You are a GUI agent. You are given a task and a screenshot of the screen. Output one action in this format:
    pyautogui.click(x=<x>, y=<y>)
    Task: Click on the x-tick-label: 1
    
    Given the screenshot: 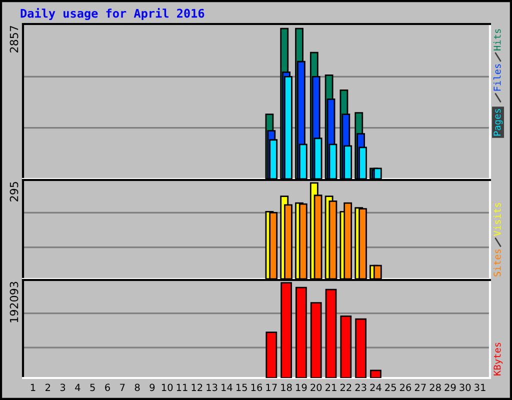 What is the action you would take?
    pyautogui.click(x=33, y=387)
    